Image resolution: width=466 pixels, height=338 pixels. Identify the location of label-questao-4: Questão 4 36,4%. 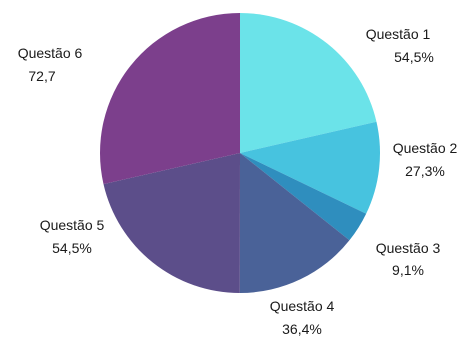
(302, 317).